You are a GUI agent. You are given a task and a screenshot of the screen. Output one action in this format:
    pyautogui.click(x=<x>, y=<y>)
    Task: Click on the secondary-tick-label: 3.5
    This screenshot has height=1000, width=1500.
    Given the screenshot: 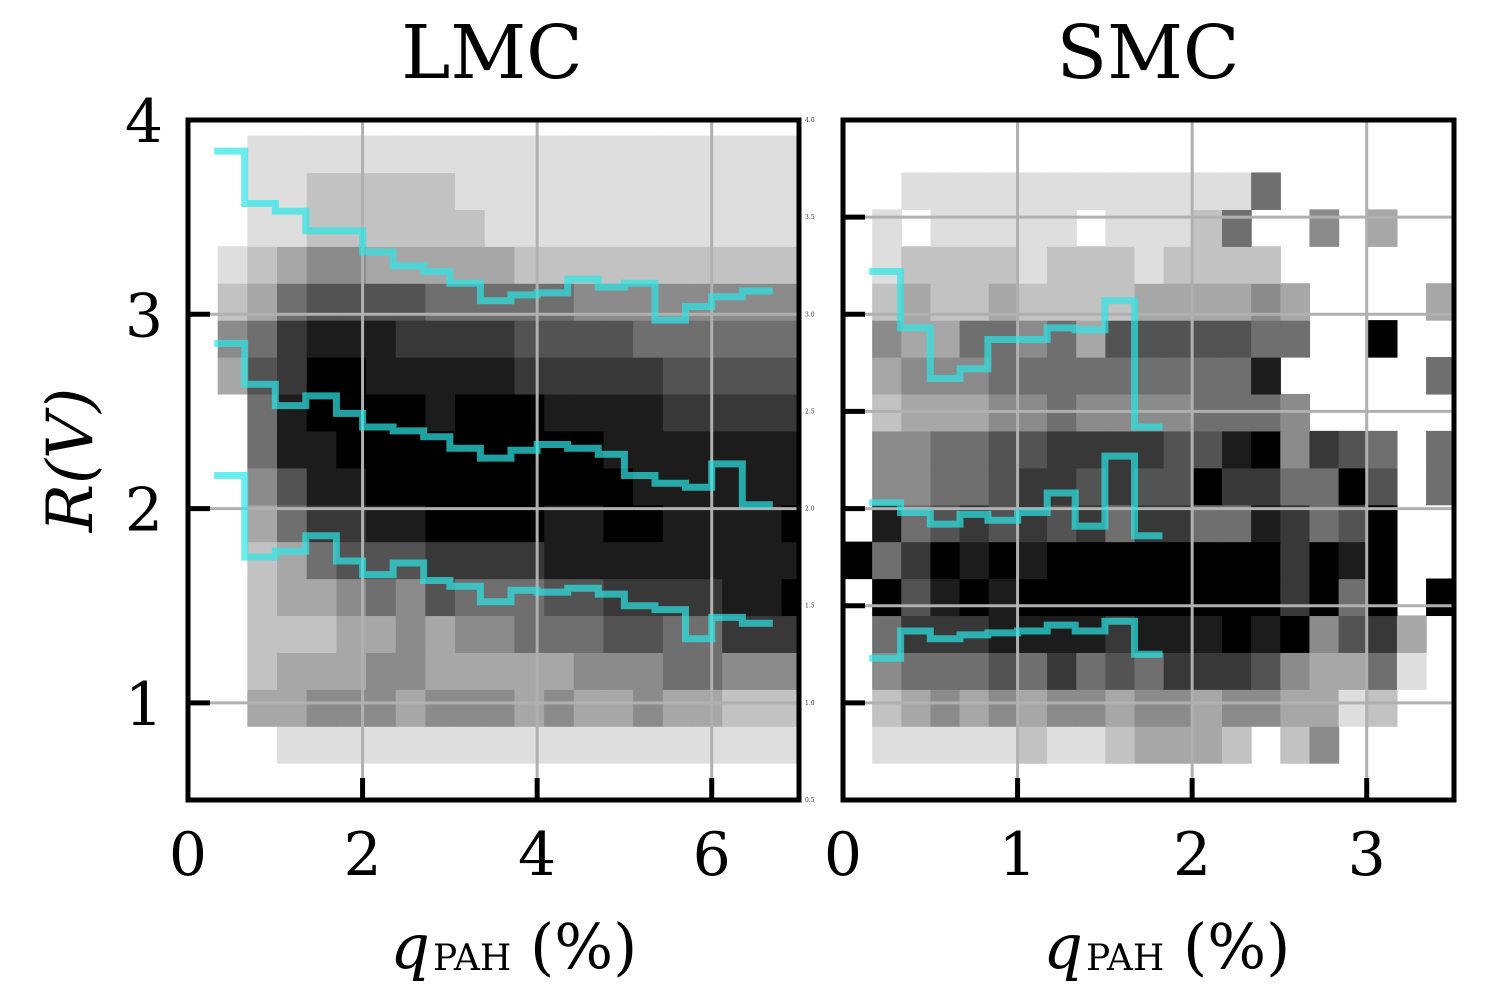 What is the action you would take?
    pyautogui.click(x=810, y=217)
    